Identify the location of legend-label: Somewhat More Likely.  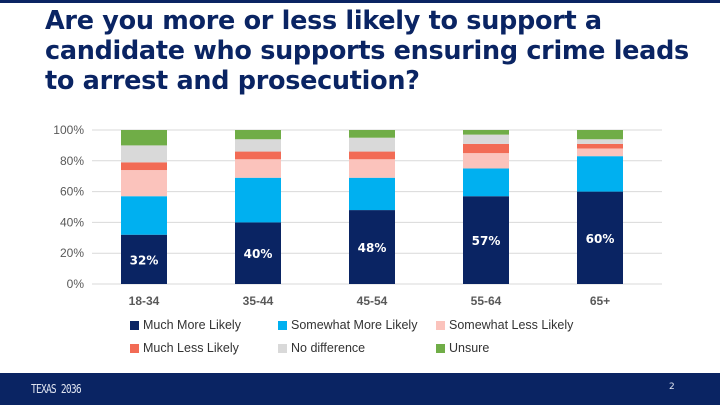
(354, 325).